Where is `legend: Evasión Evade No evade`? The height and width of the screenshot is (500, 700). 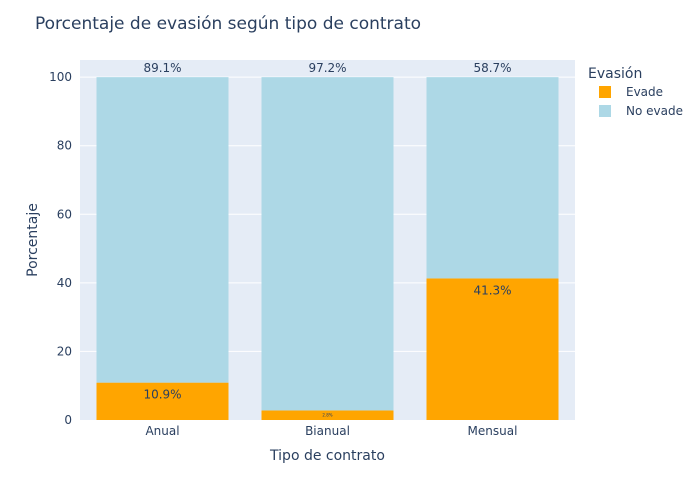 legend: Evasión Evade No evade is located at coordinates (635, 92).